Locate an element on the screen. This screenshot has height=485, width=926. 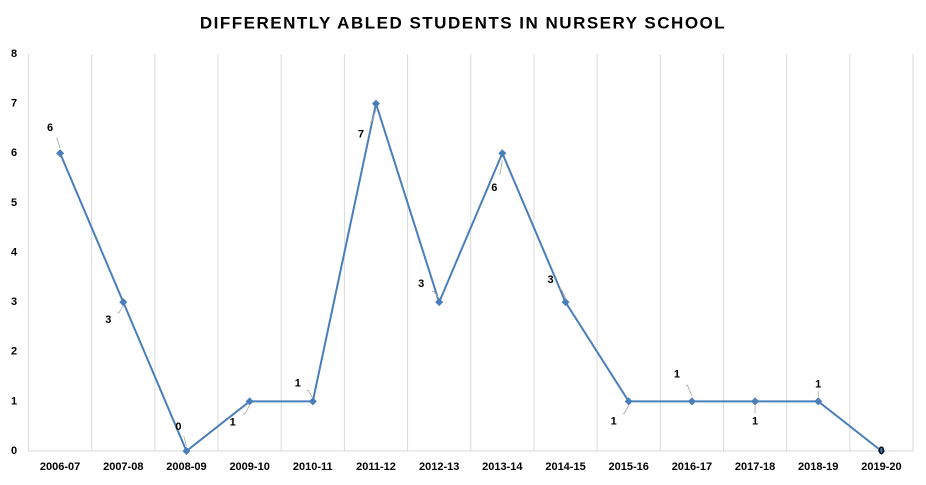
x-tick-label: 2010-11 is located at coordinates (313, 467).